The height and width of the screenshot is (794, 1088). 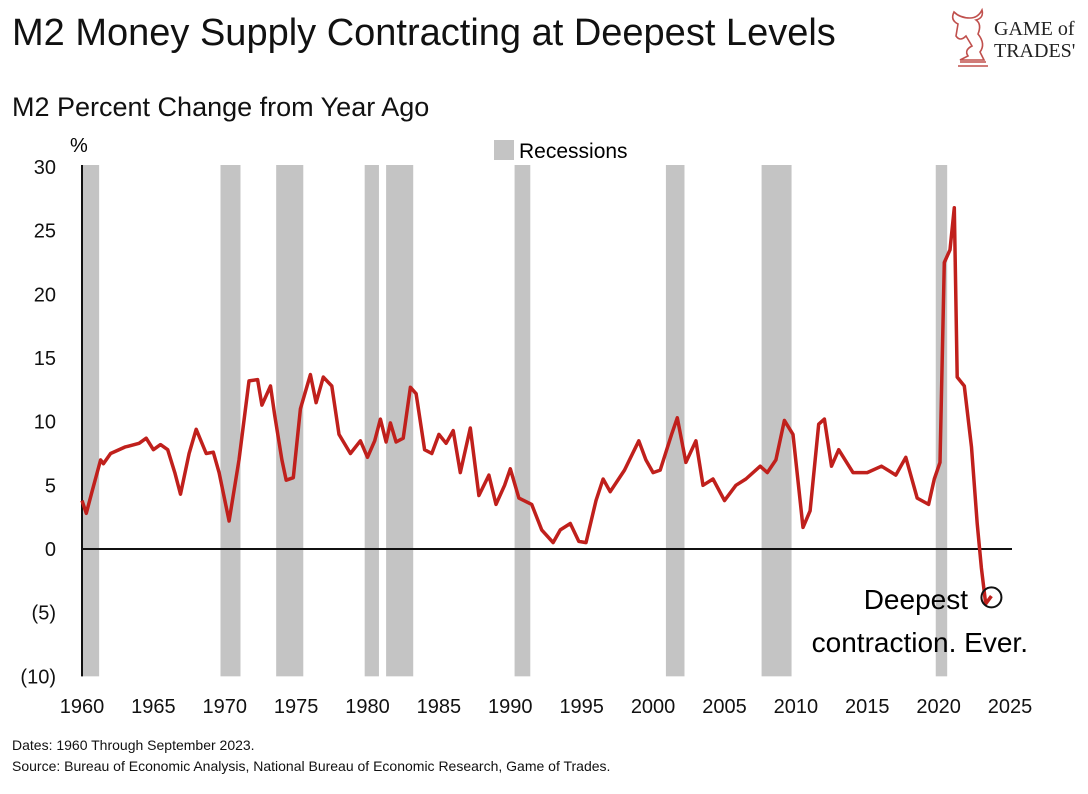 What do you see at coordinates (50, 550) in the screenshot?
I see `y-tick-label: 0` at bounding box center [50, 550].